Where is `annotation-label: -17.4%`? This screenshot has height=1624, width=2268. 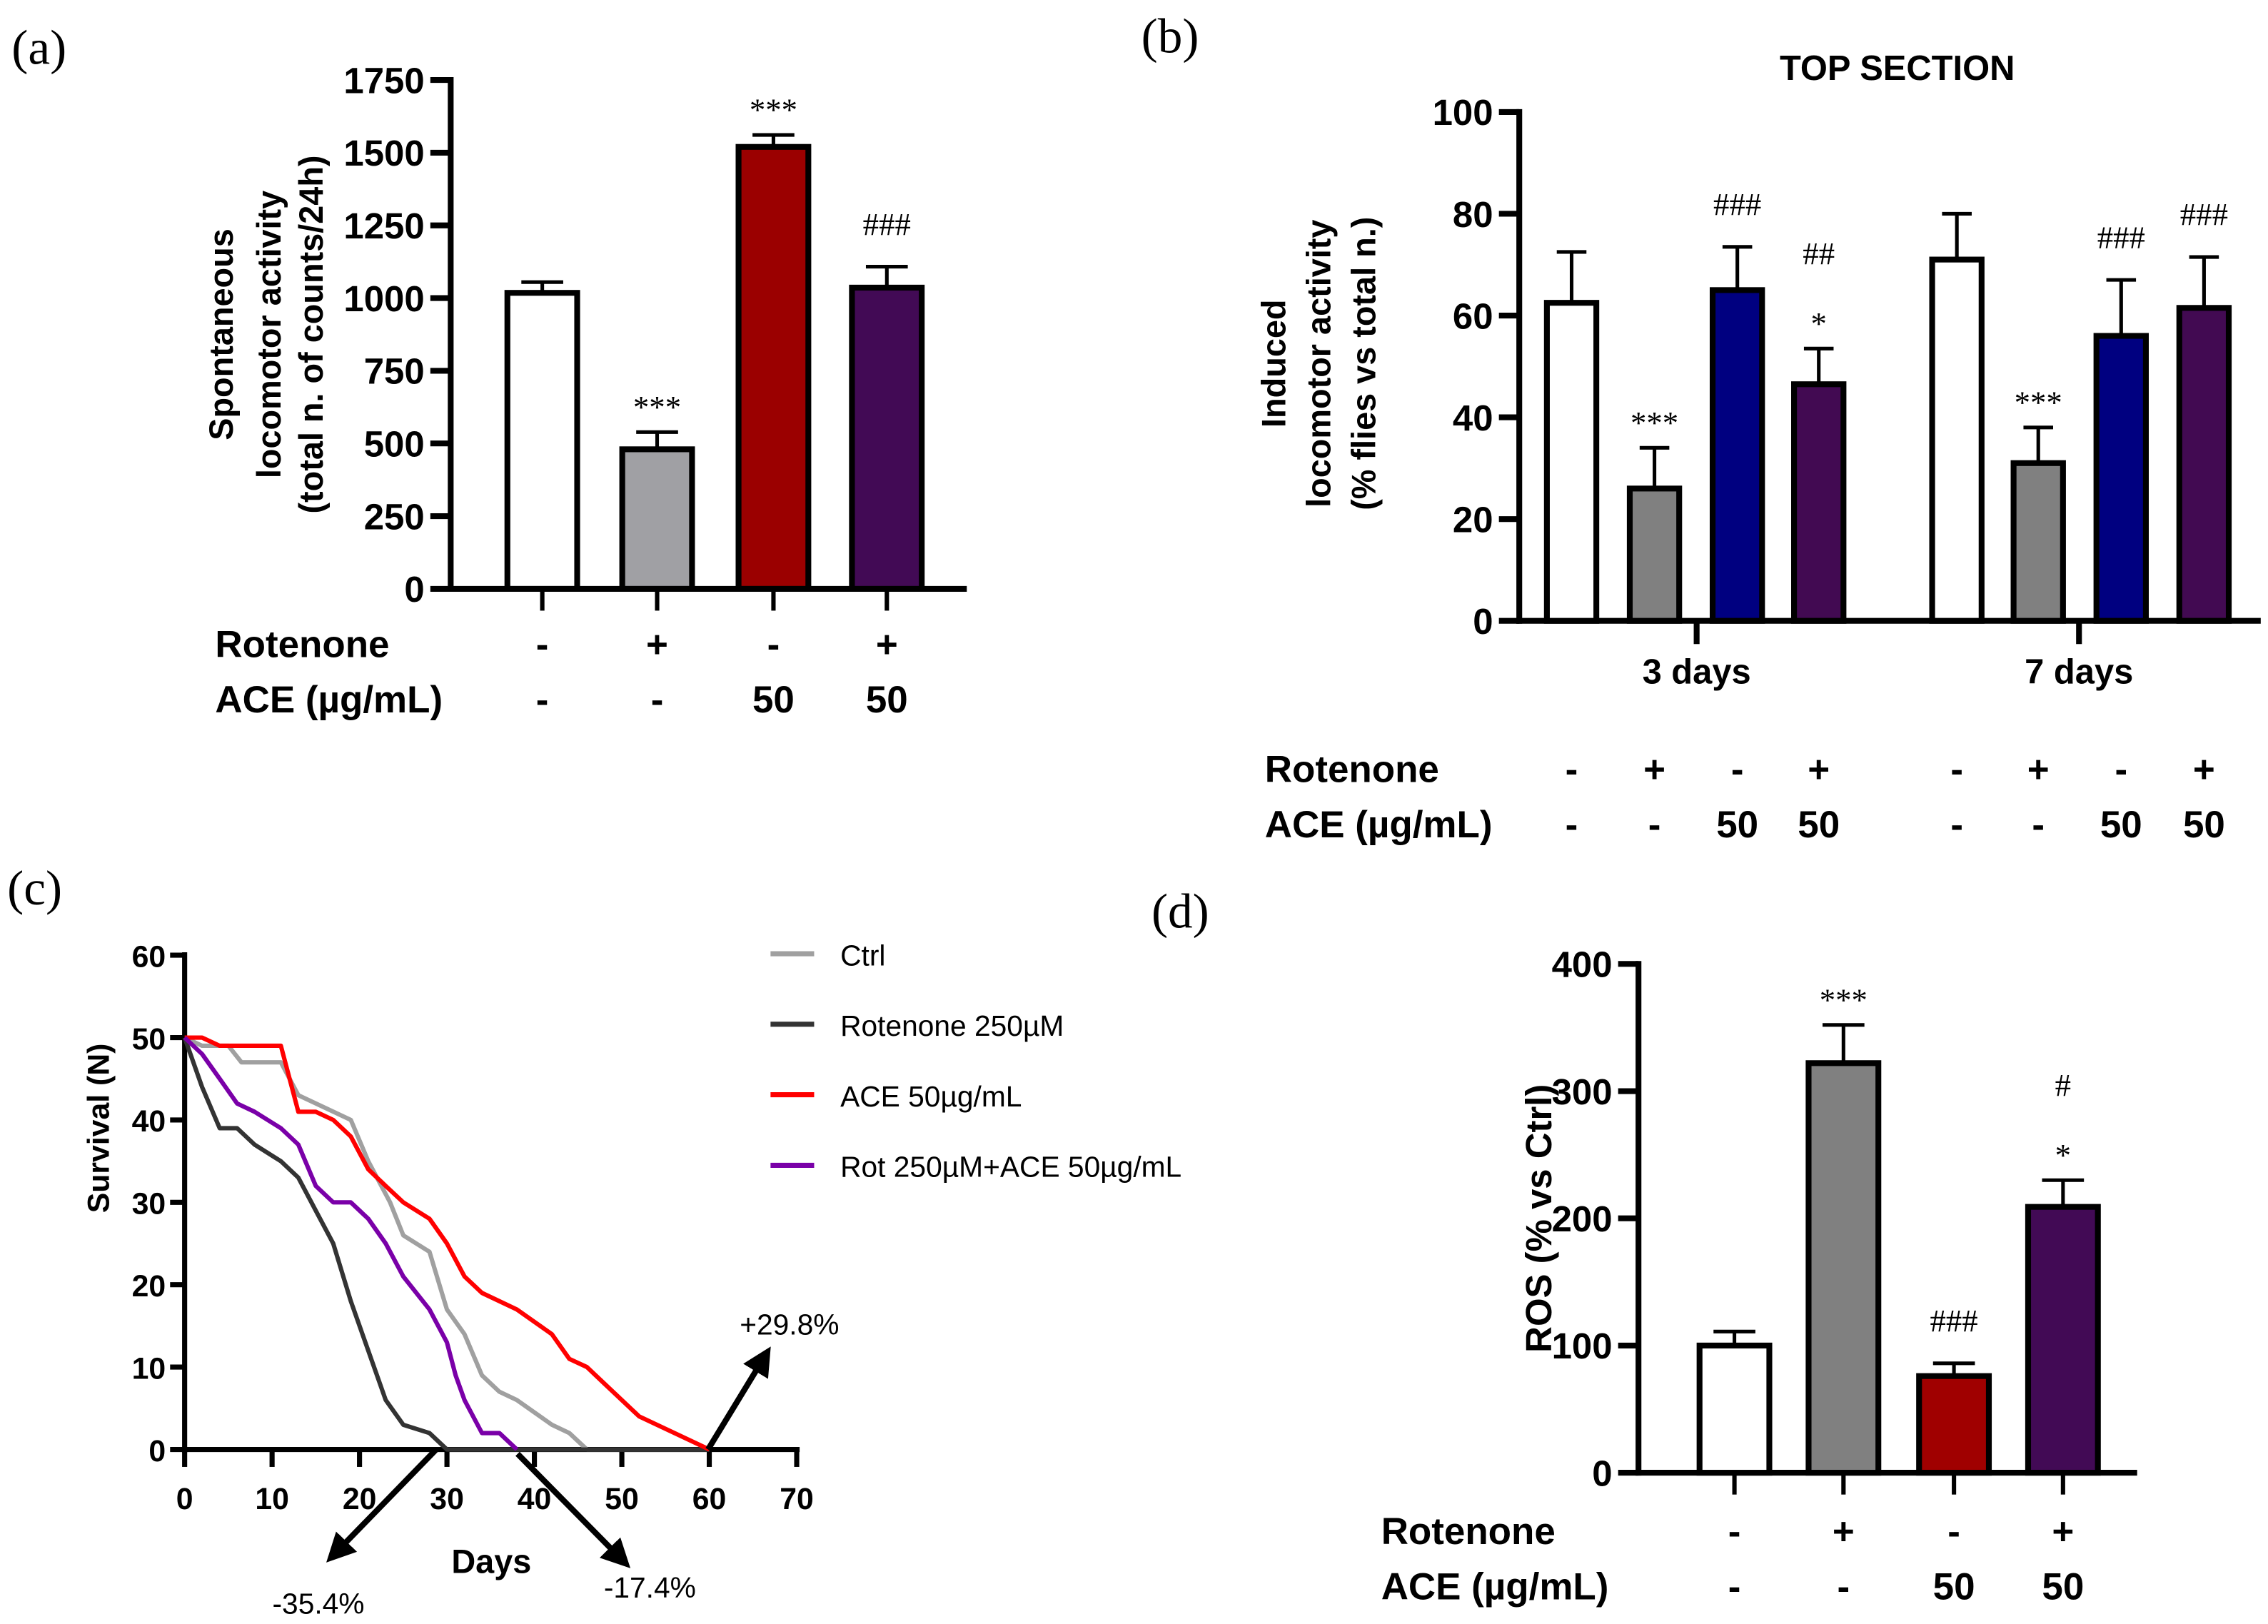 annotation-label: -17.4% is located at coordinates (650, 1587).